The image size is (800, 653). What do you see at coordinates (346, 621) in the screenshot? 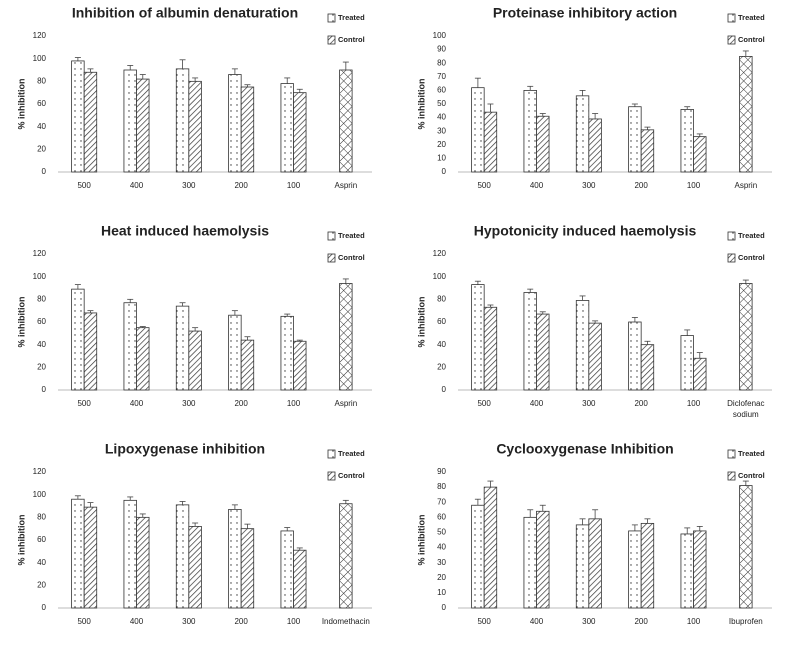
I see `x-tick-label: Indomethacin` at bounding box center [346, 621].